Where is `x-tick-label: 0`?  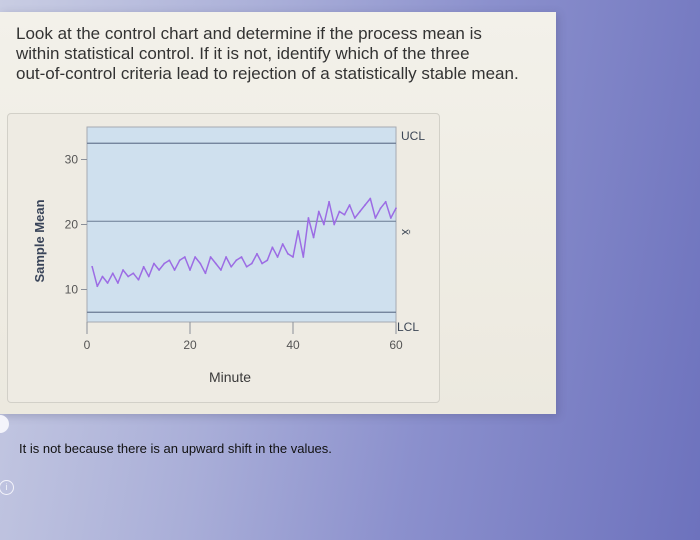 x-tick-label: 0 is located at coordinates (87, 345).